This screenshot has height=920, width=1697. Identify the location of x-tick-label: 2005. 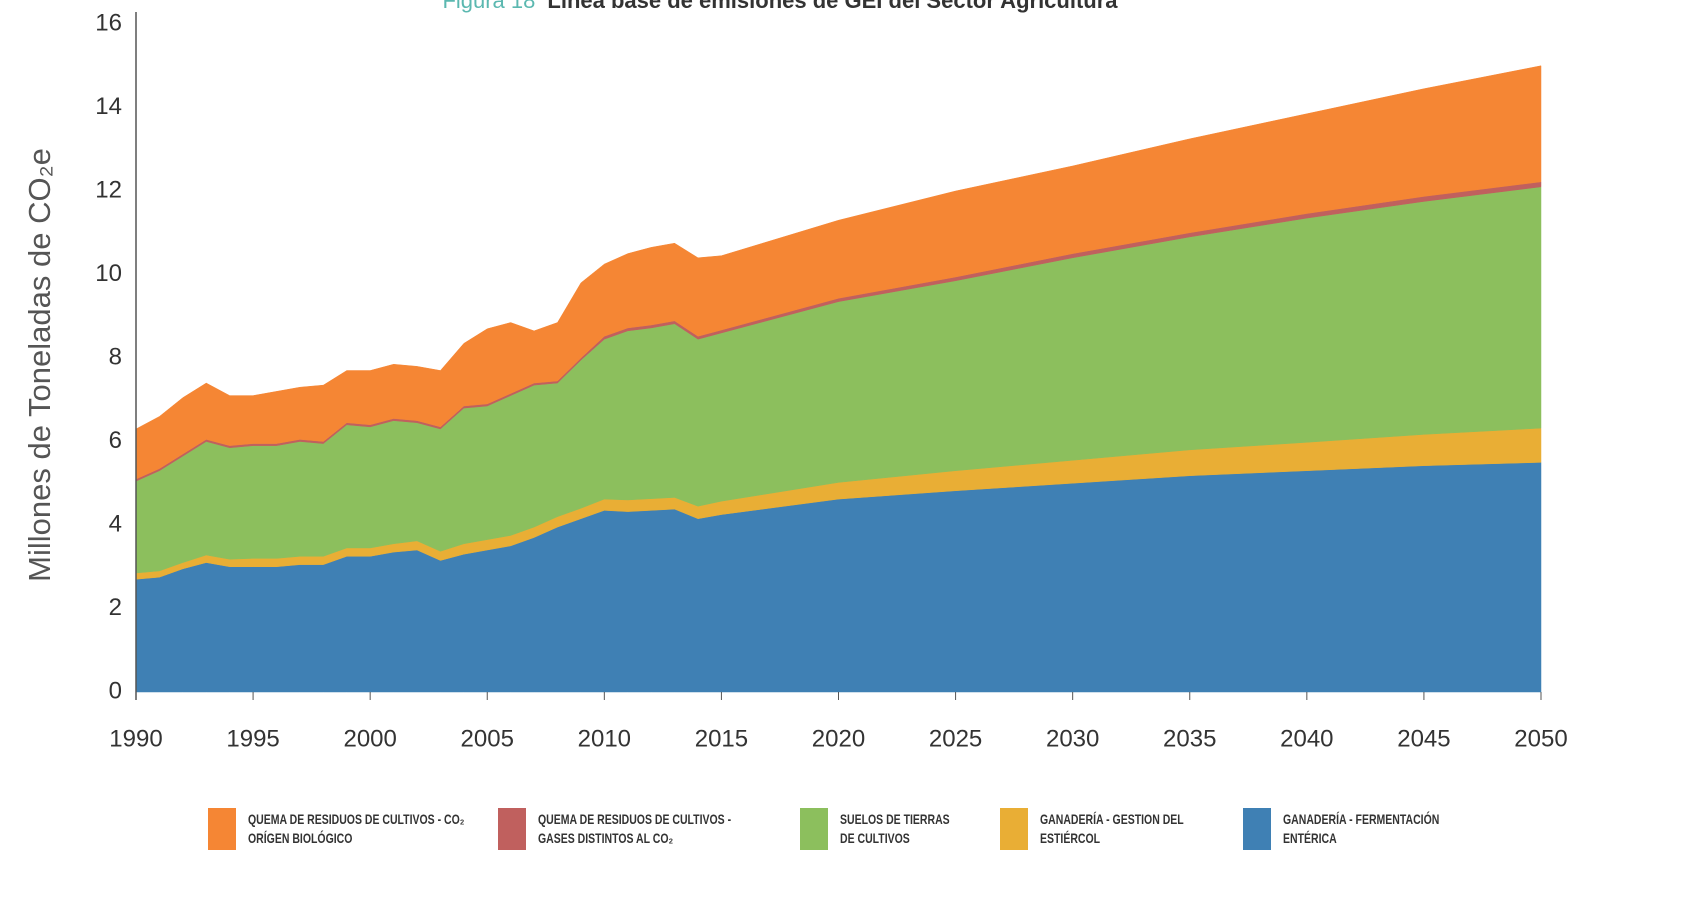
(487, 738).